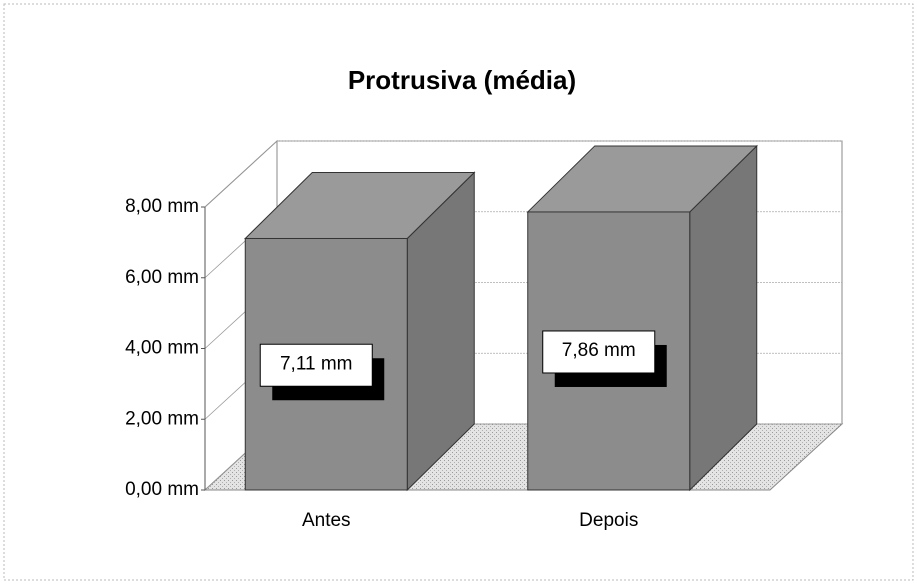 This screenshot has width=917, height=584. What do you see at coordinates (241, 174) in the screenshot?
I see `grid-line` at bounding box center [241, 174].